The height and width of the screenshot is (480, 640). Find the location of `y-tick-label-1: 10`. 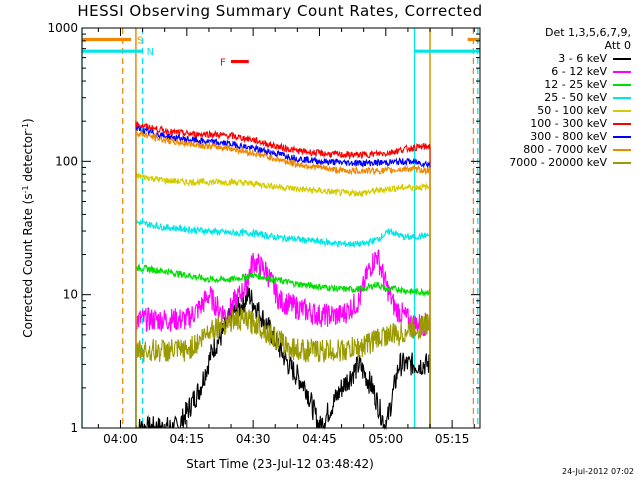

y-tick-label-1: 10 is located at coordinates (70, 295).